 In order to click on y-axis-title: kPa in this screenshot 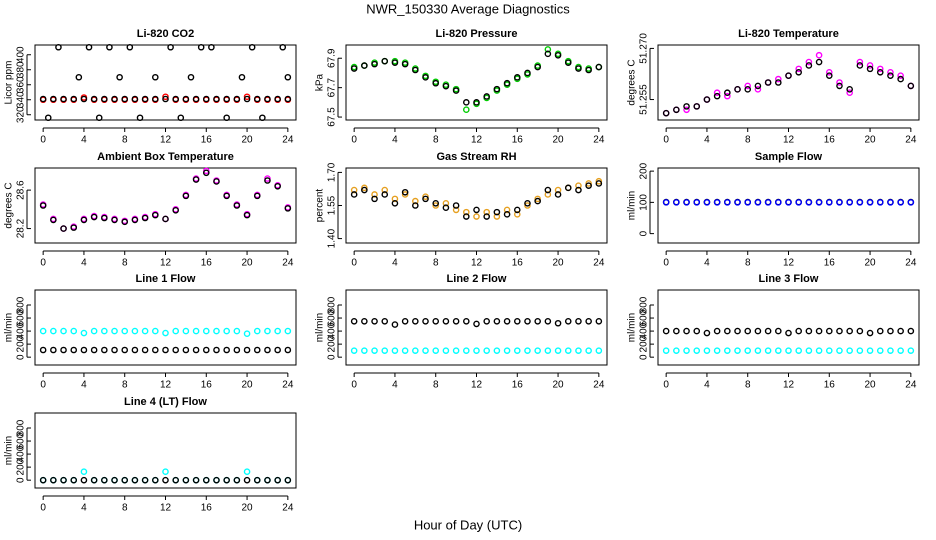, I will do `click(320, 82)`.